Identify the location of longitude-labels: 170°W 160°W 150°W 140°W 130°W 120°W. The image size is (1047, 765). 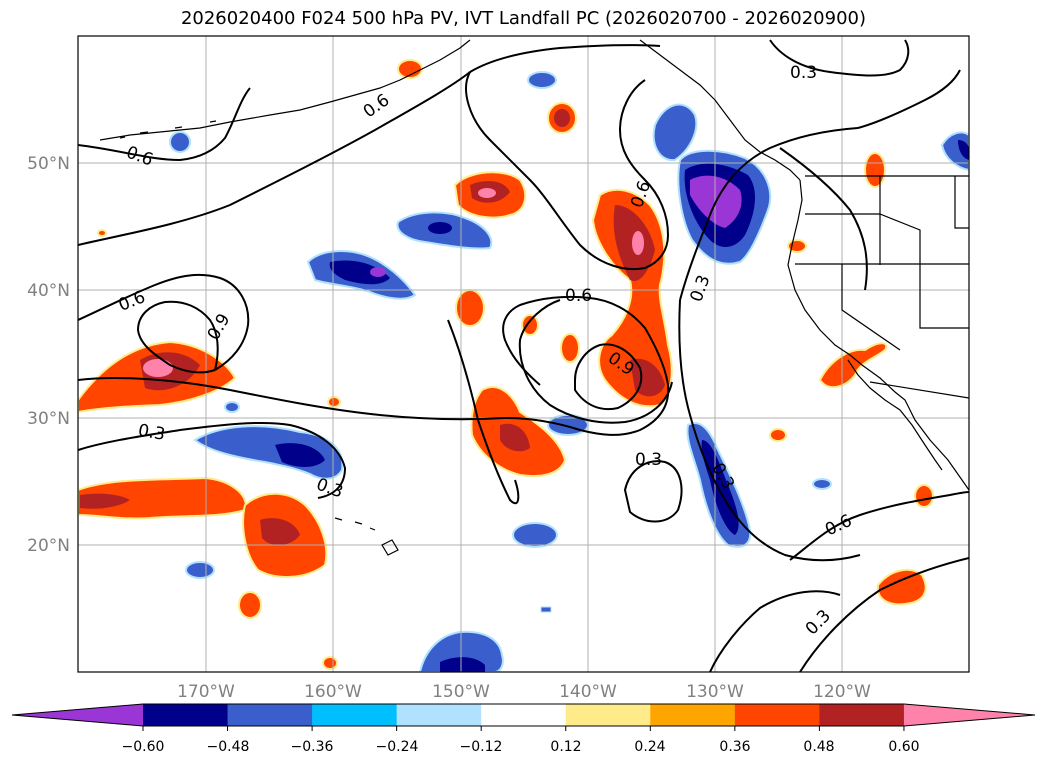
(524, 692).